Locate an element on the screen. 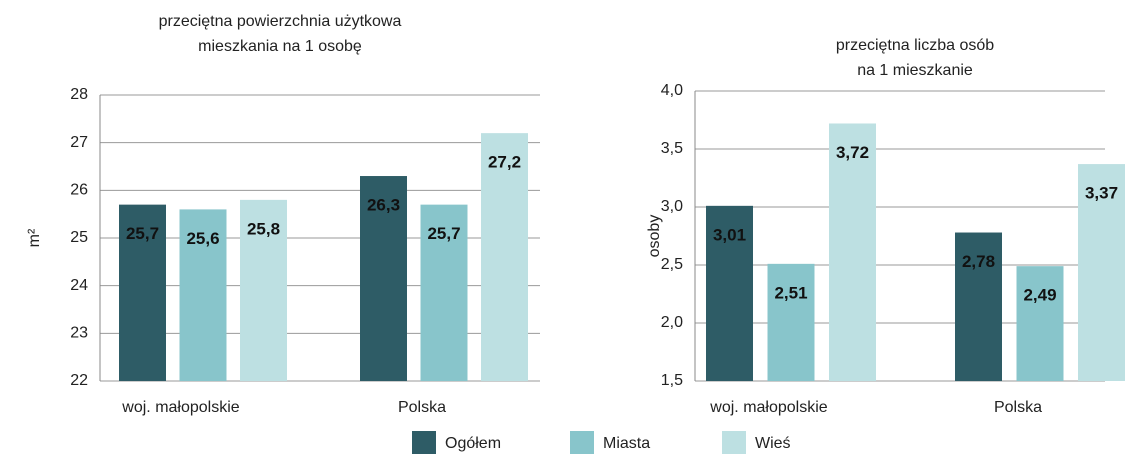  y-tick-label: 24 is located at coordinates (79, 285).